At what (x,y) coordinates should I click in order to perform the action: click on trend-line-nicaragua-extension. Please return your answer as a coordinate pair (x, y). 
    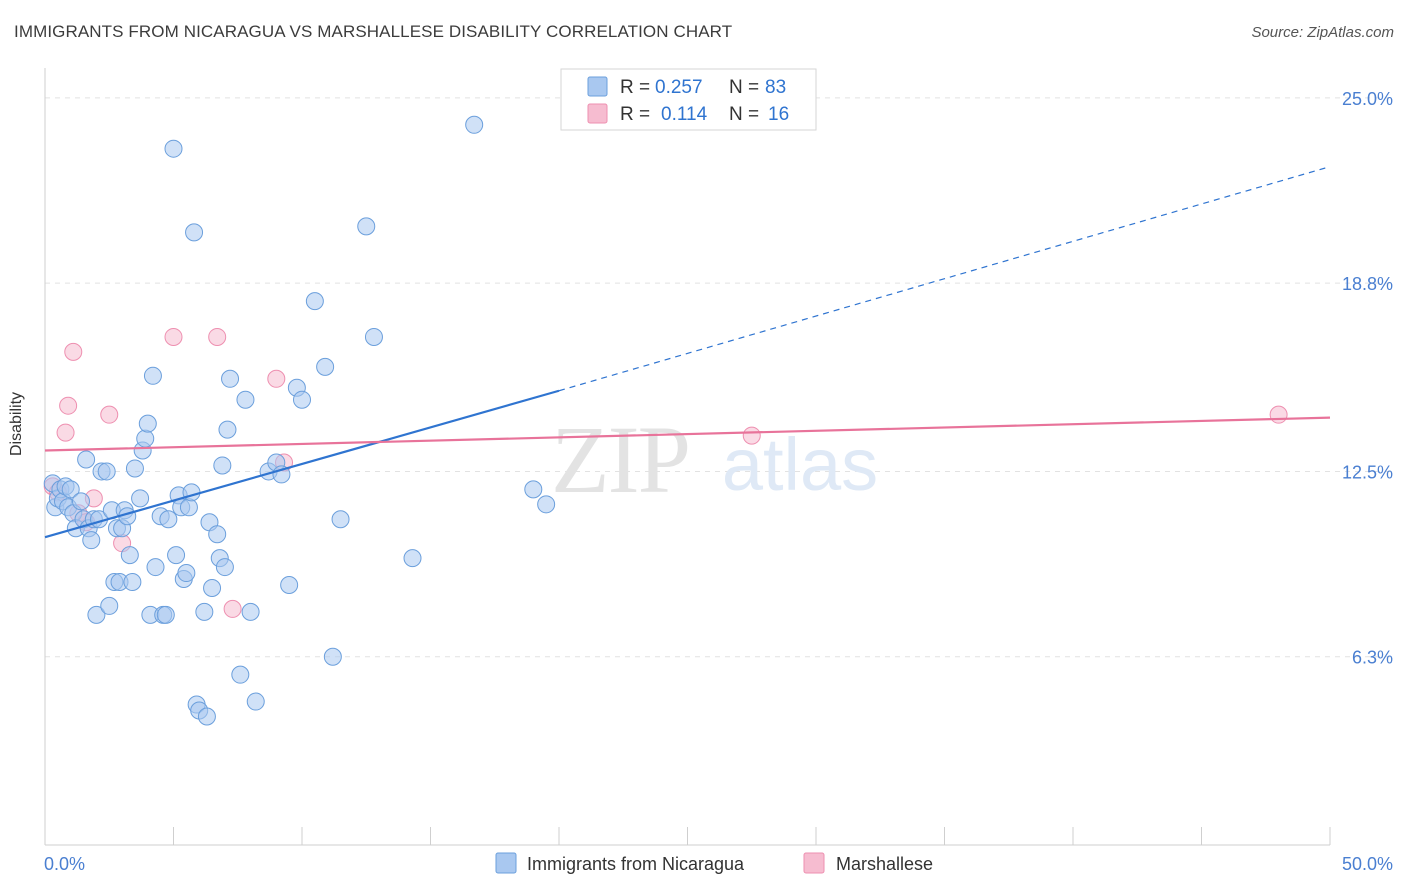
    Looking at the image, I should click on (944, 279).